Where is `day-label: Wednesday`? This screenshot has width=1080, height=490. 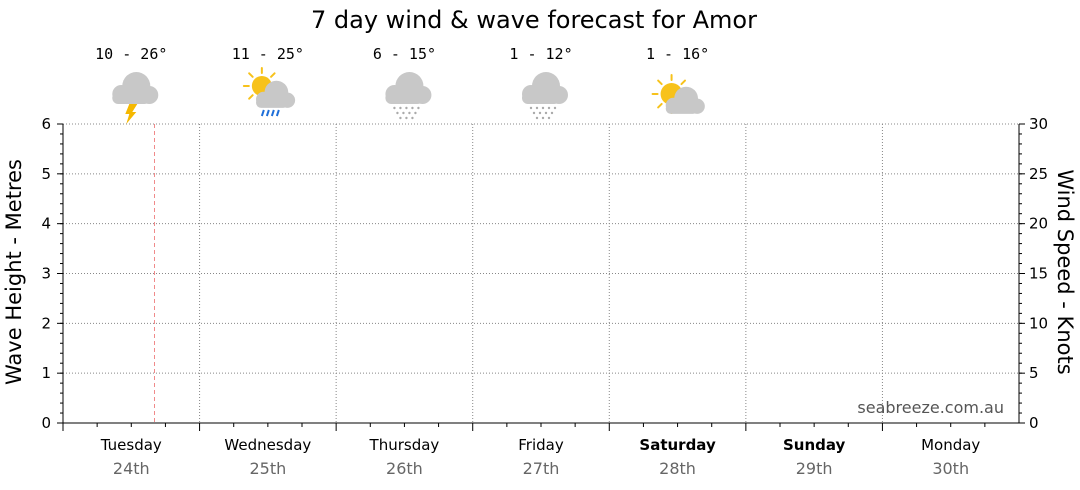
day-label: Wednesday is located at coordinates (267, 445).